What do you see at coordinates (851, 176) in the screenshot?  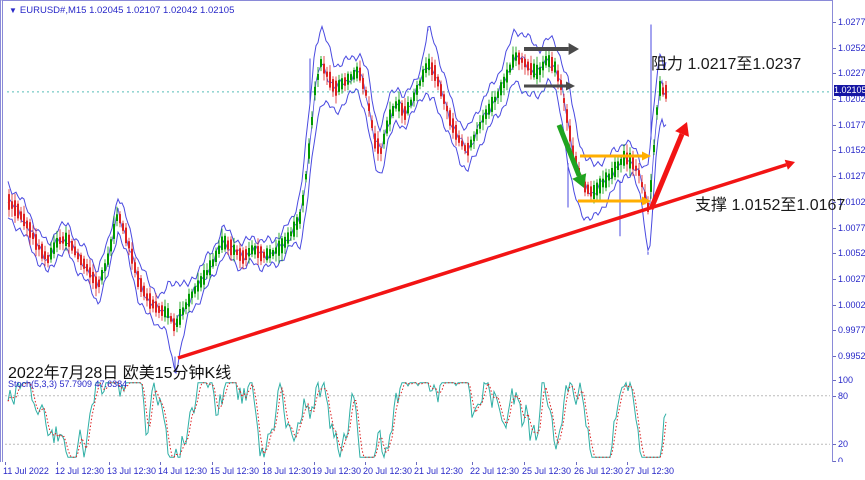 I see `price-tick-label: 1.01275` at bounding box center [851, 176].